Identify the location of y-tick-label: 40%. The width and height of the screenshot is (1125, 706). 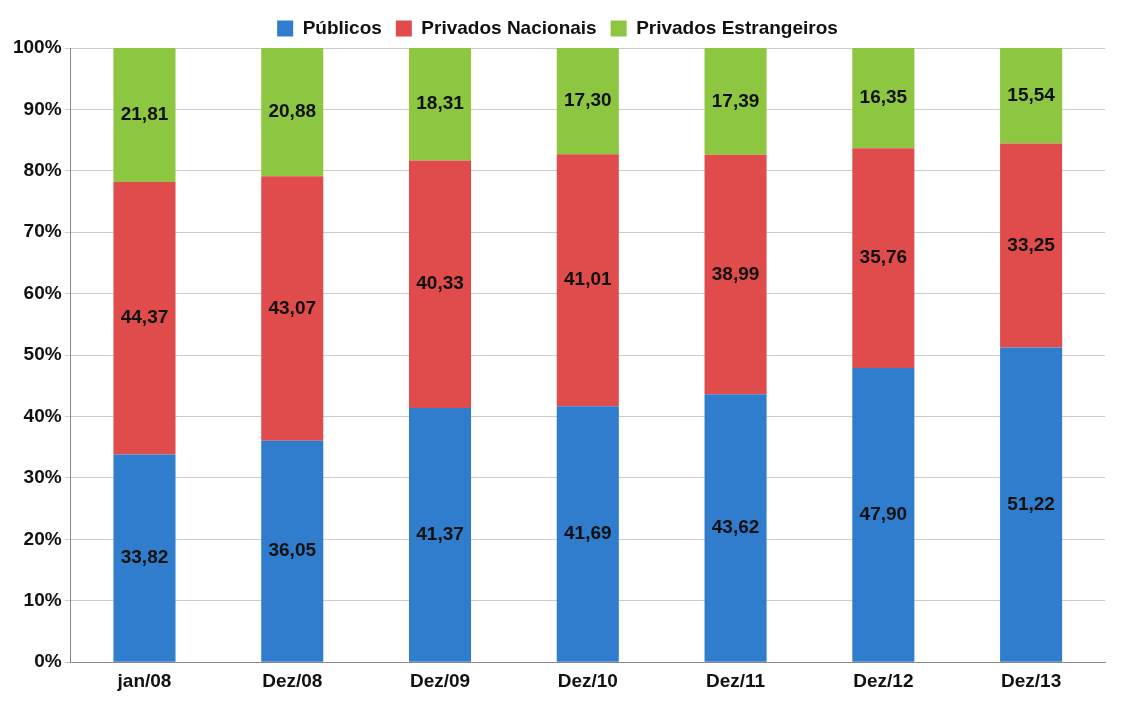
(42, 415).